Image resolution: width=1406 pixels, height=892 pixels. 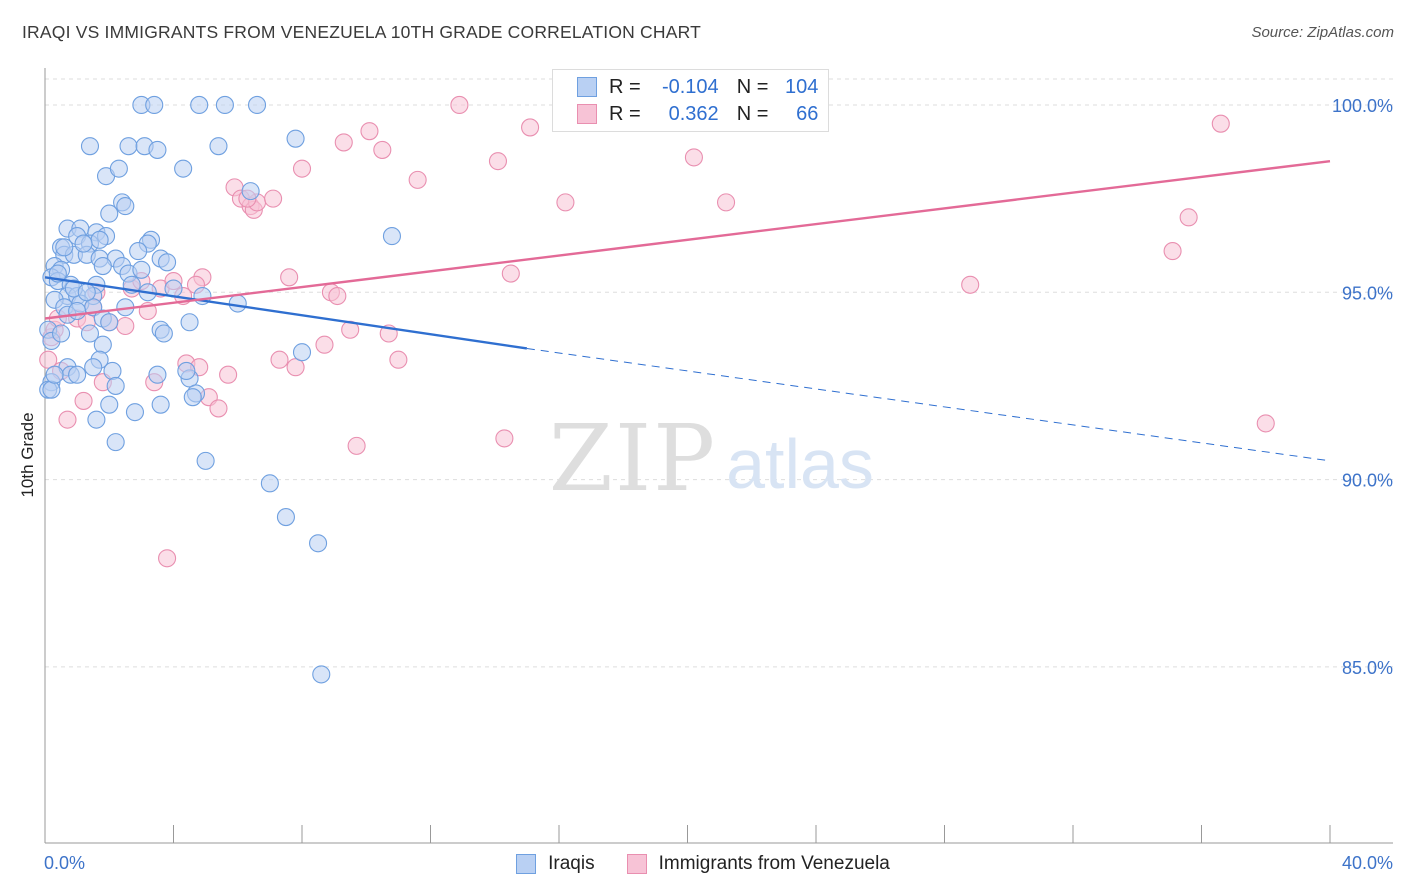 What do you see at coordinates (800, 464) in the screenshot?
I see `watermark-atlas: atlas` at bounding box center [800, 464].